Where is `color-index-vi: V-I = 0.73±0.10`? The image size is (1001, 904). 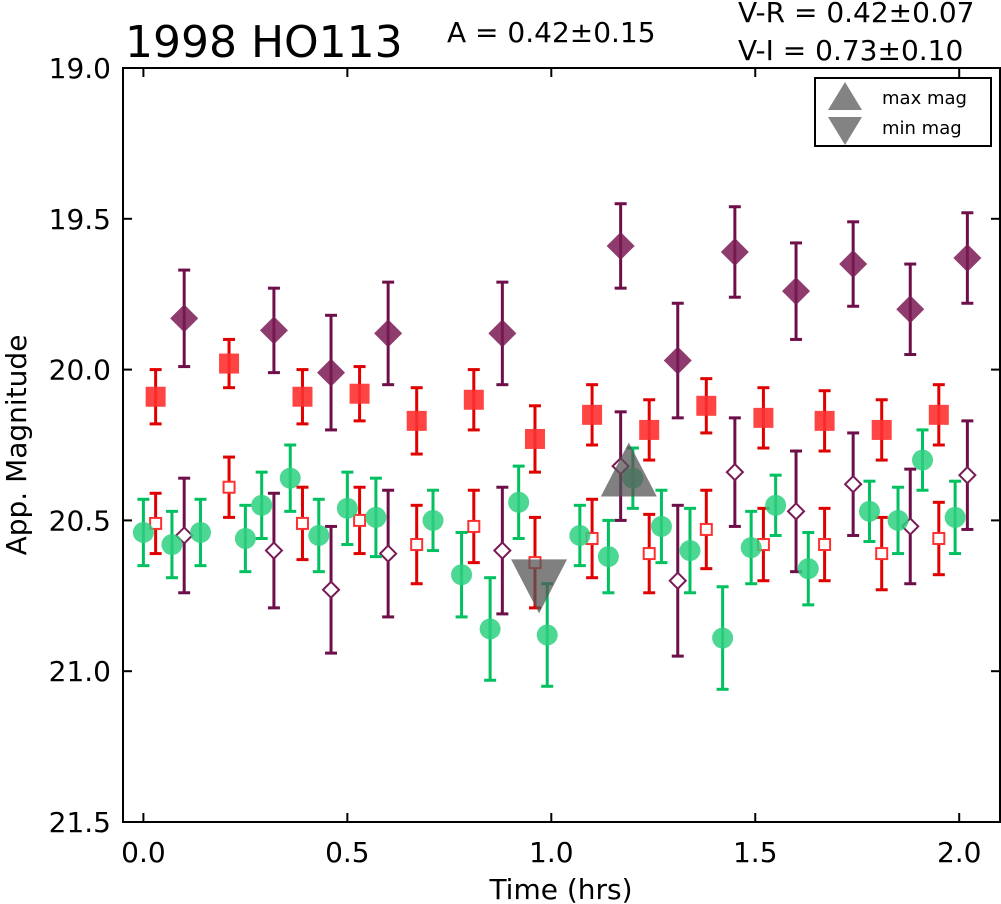
color-index-vi: V-I = 0.73±0.10 is located at coordinates (850, 50).